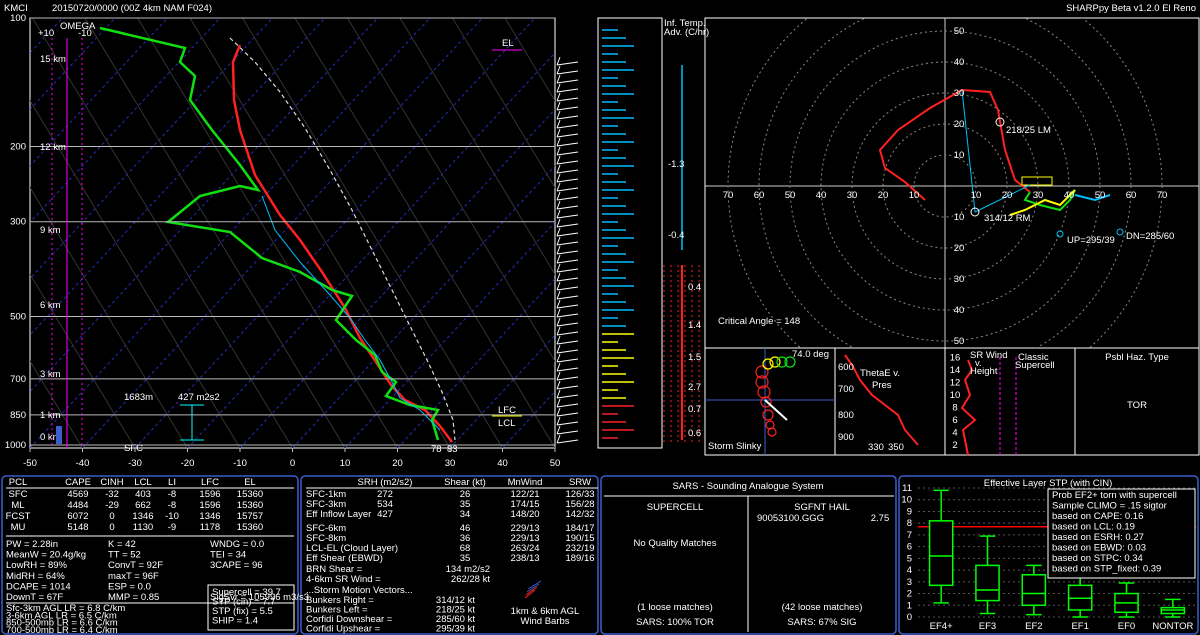 This screenshot has width=1200, height=635. Describe the element at coordinates (352, 548) in the screenshot. I see `kinematic-label: LCL-EL (Cloud Layer)` at that location.